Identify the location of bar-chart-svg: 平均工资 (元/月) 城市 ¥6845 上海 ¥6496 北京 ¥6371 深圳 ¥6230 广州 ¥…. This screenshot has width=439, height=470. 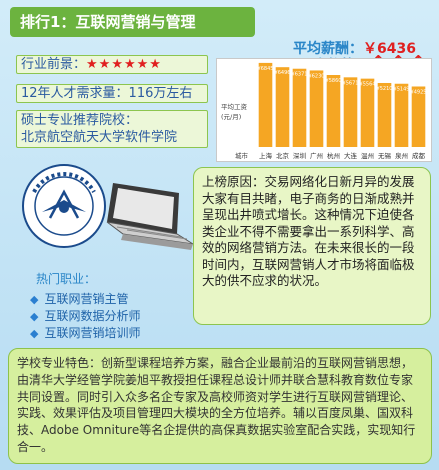
(324, 111).